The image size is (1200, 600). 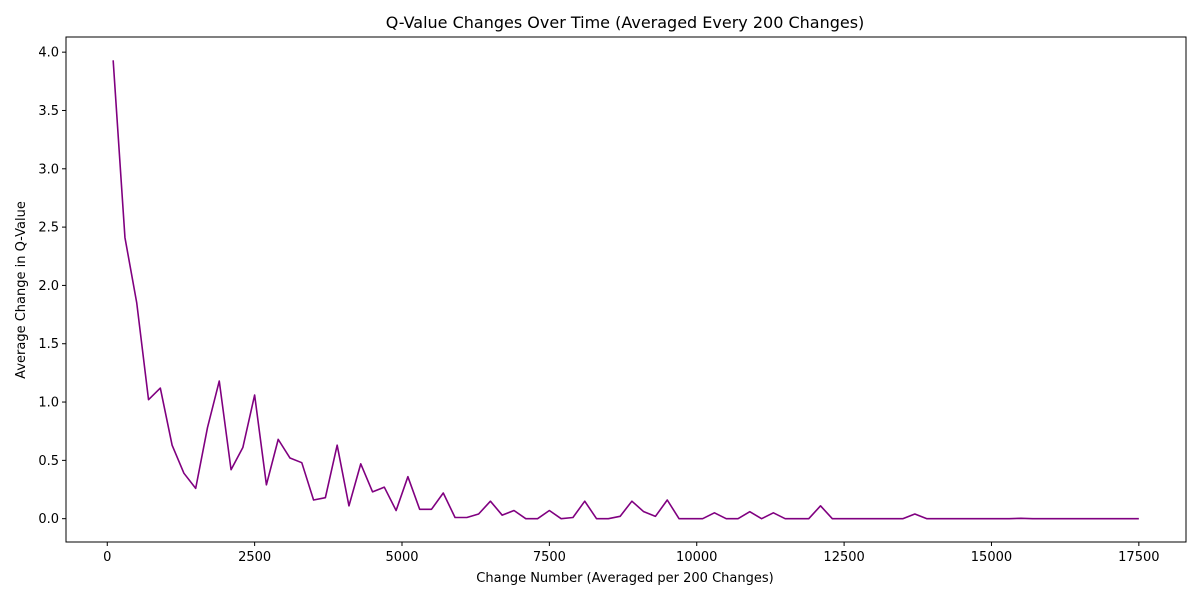 What do you see at coordinates (48, 111) in the screenshot?
I see `y-tick-label: 3.5` at bounding box center [48, 111].